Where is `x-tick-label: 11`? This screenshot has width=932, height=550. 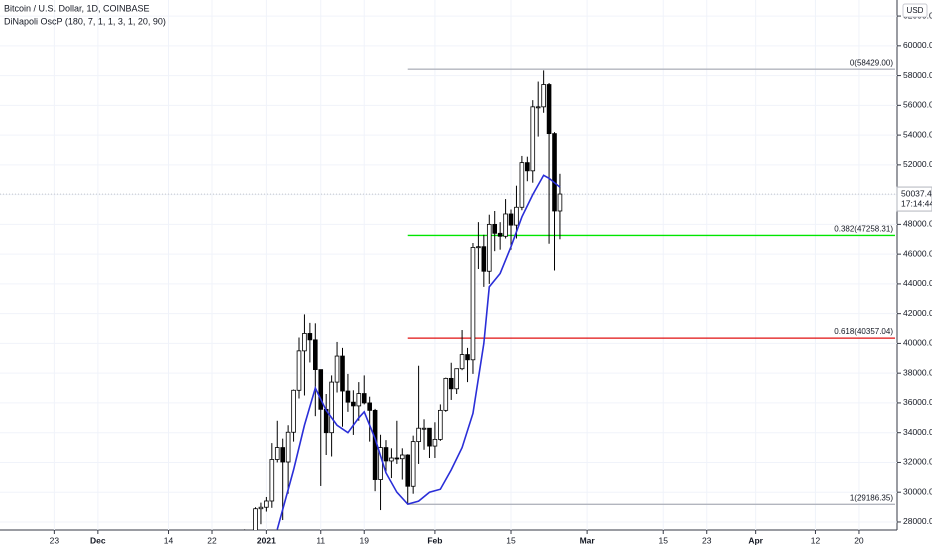
x-tick-label: 11 is located at coordinates (320, 540).